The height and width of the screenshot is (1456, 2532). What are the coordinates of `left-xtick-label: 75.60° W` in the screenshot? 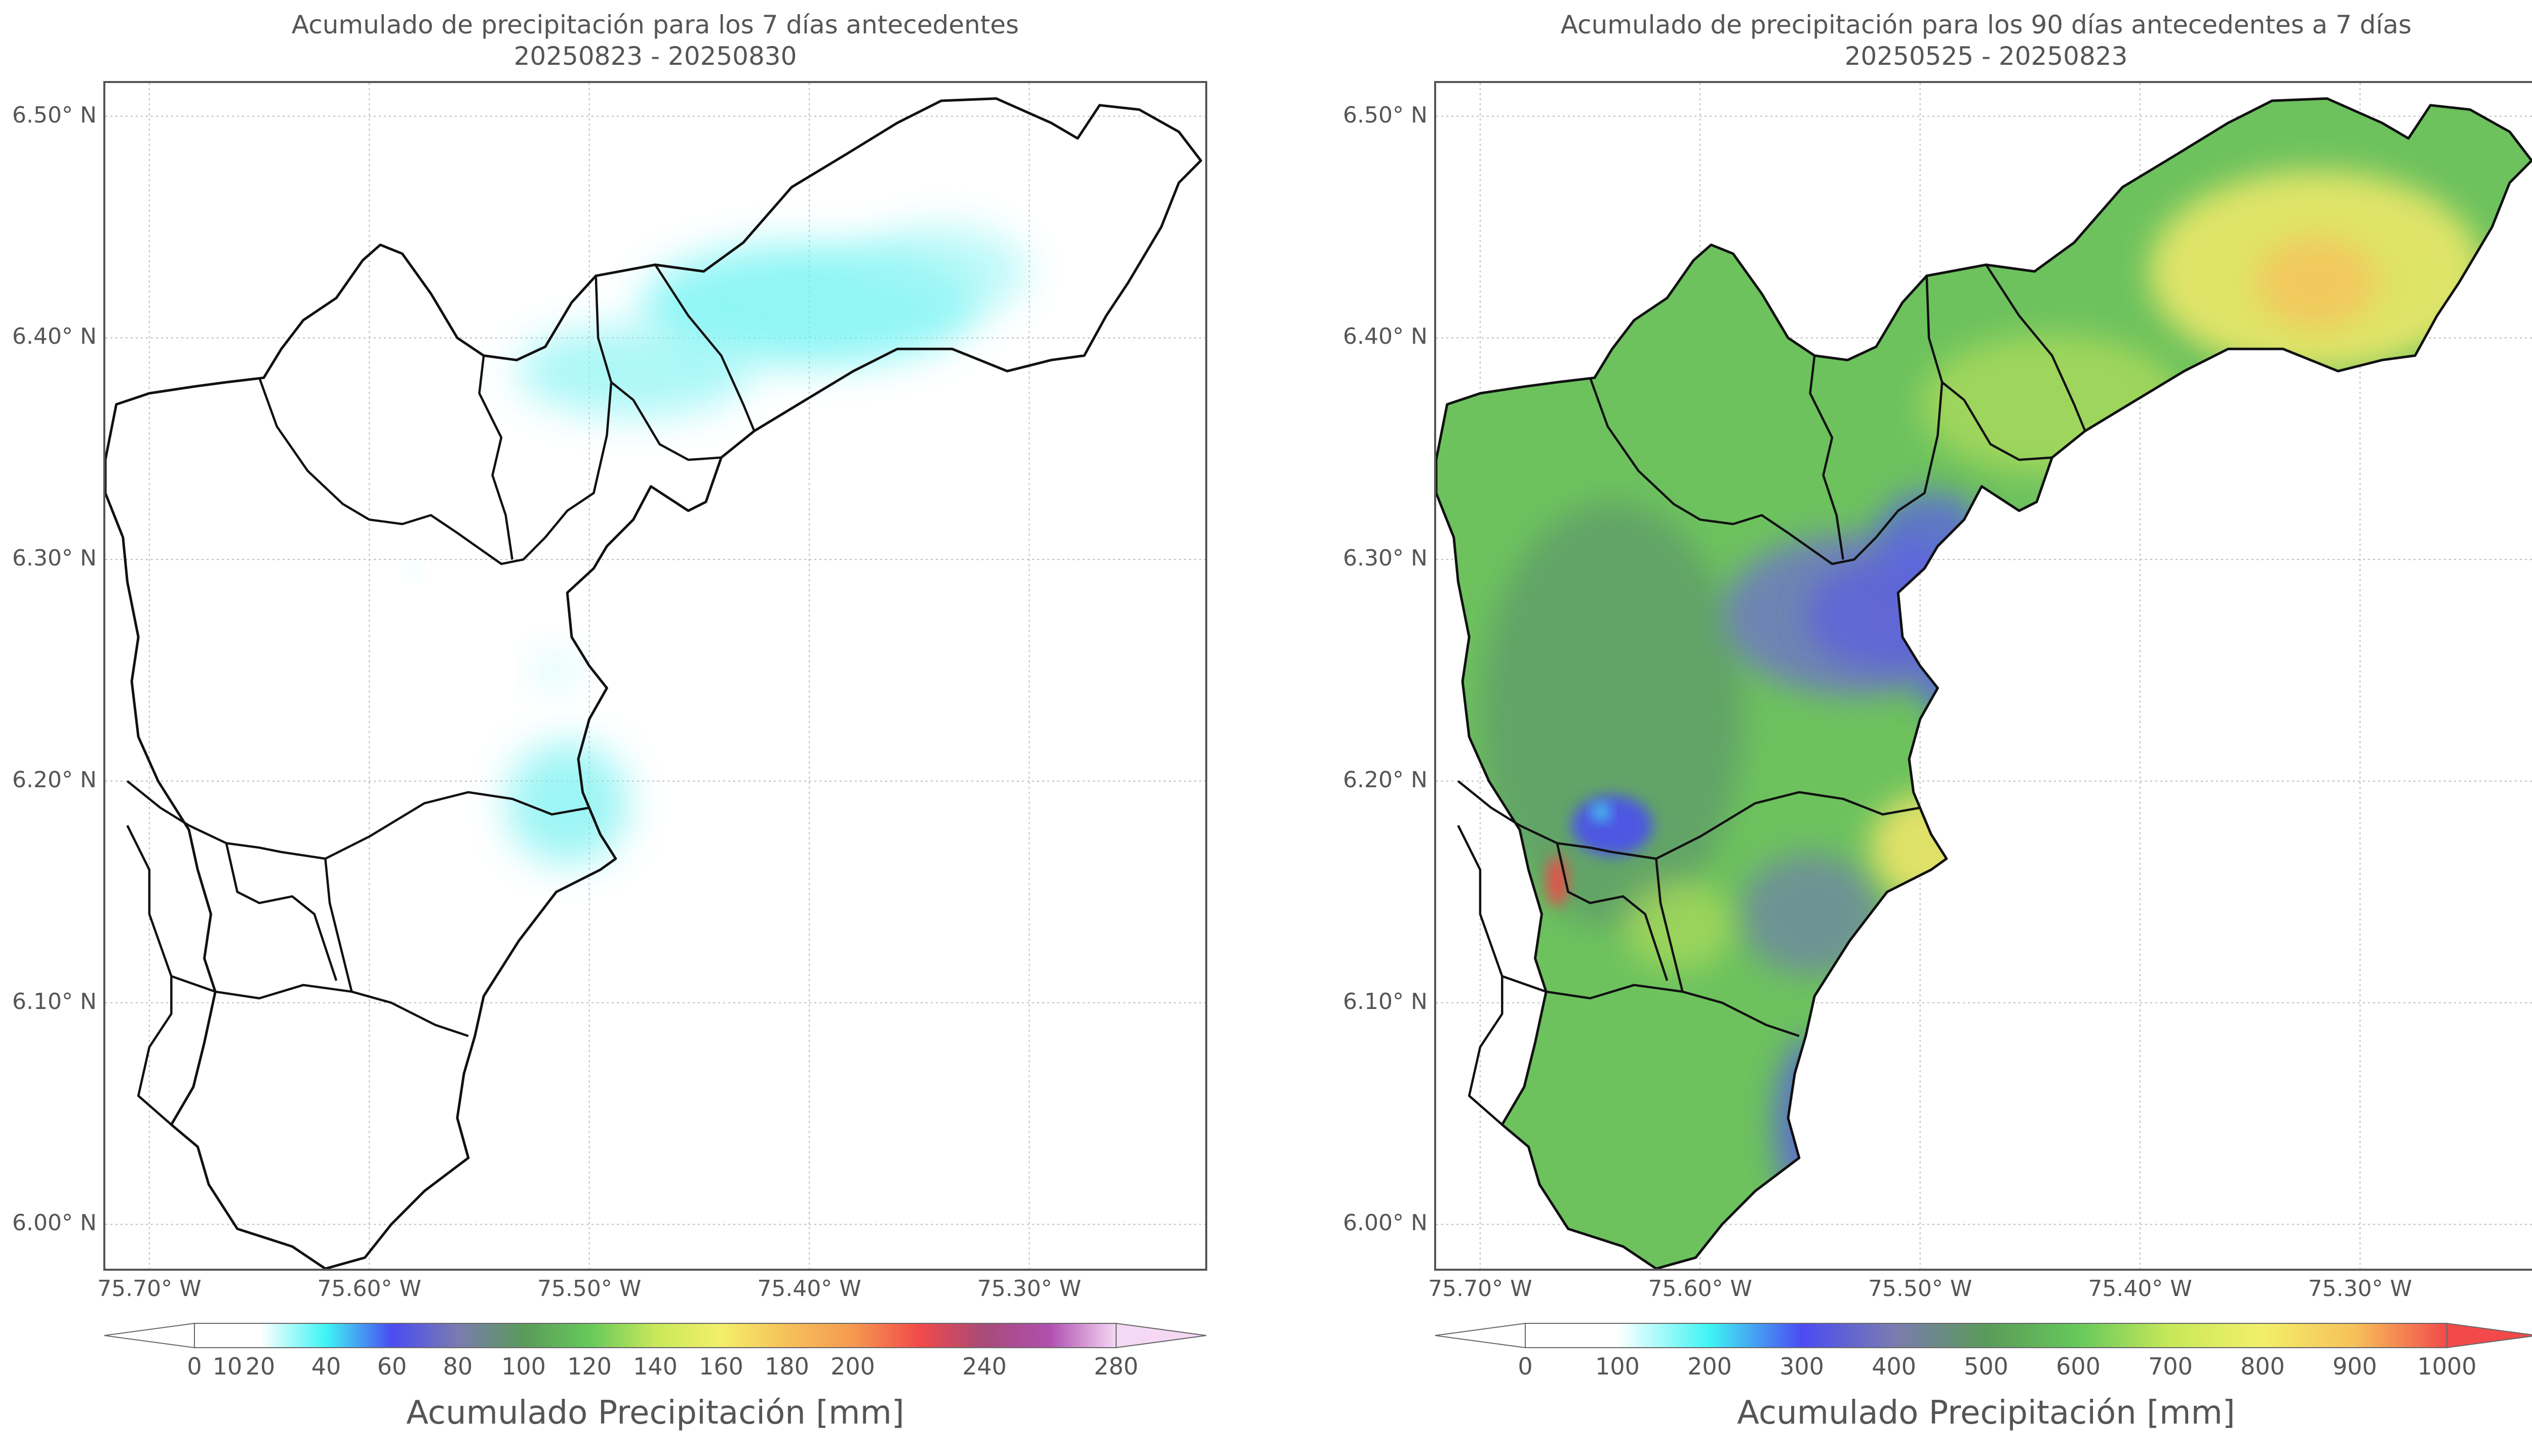 It's located at (369, 1289).